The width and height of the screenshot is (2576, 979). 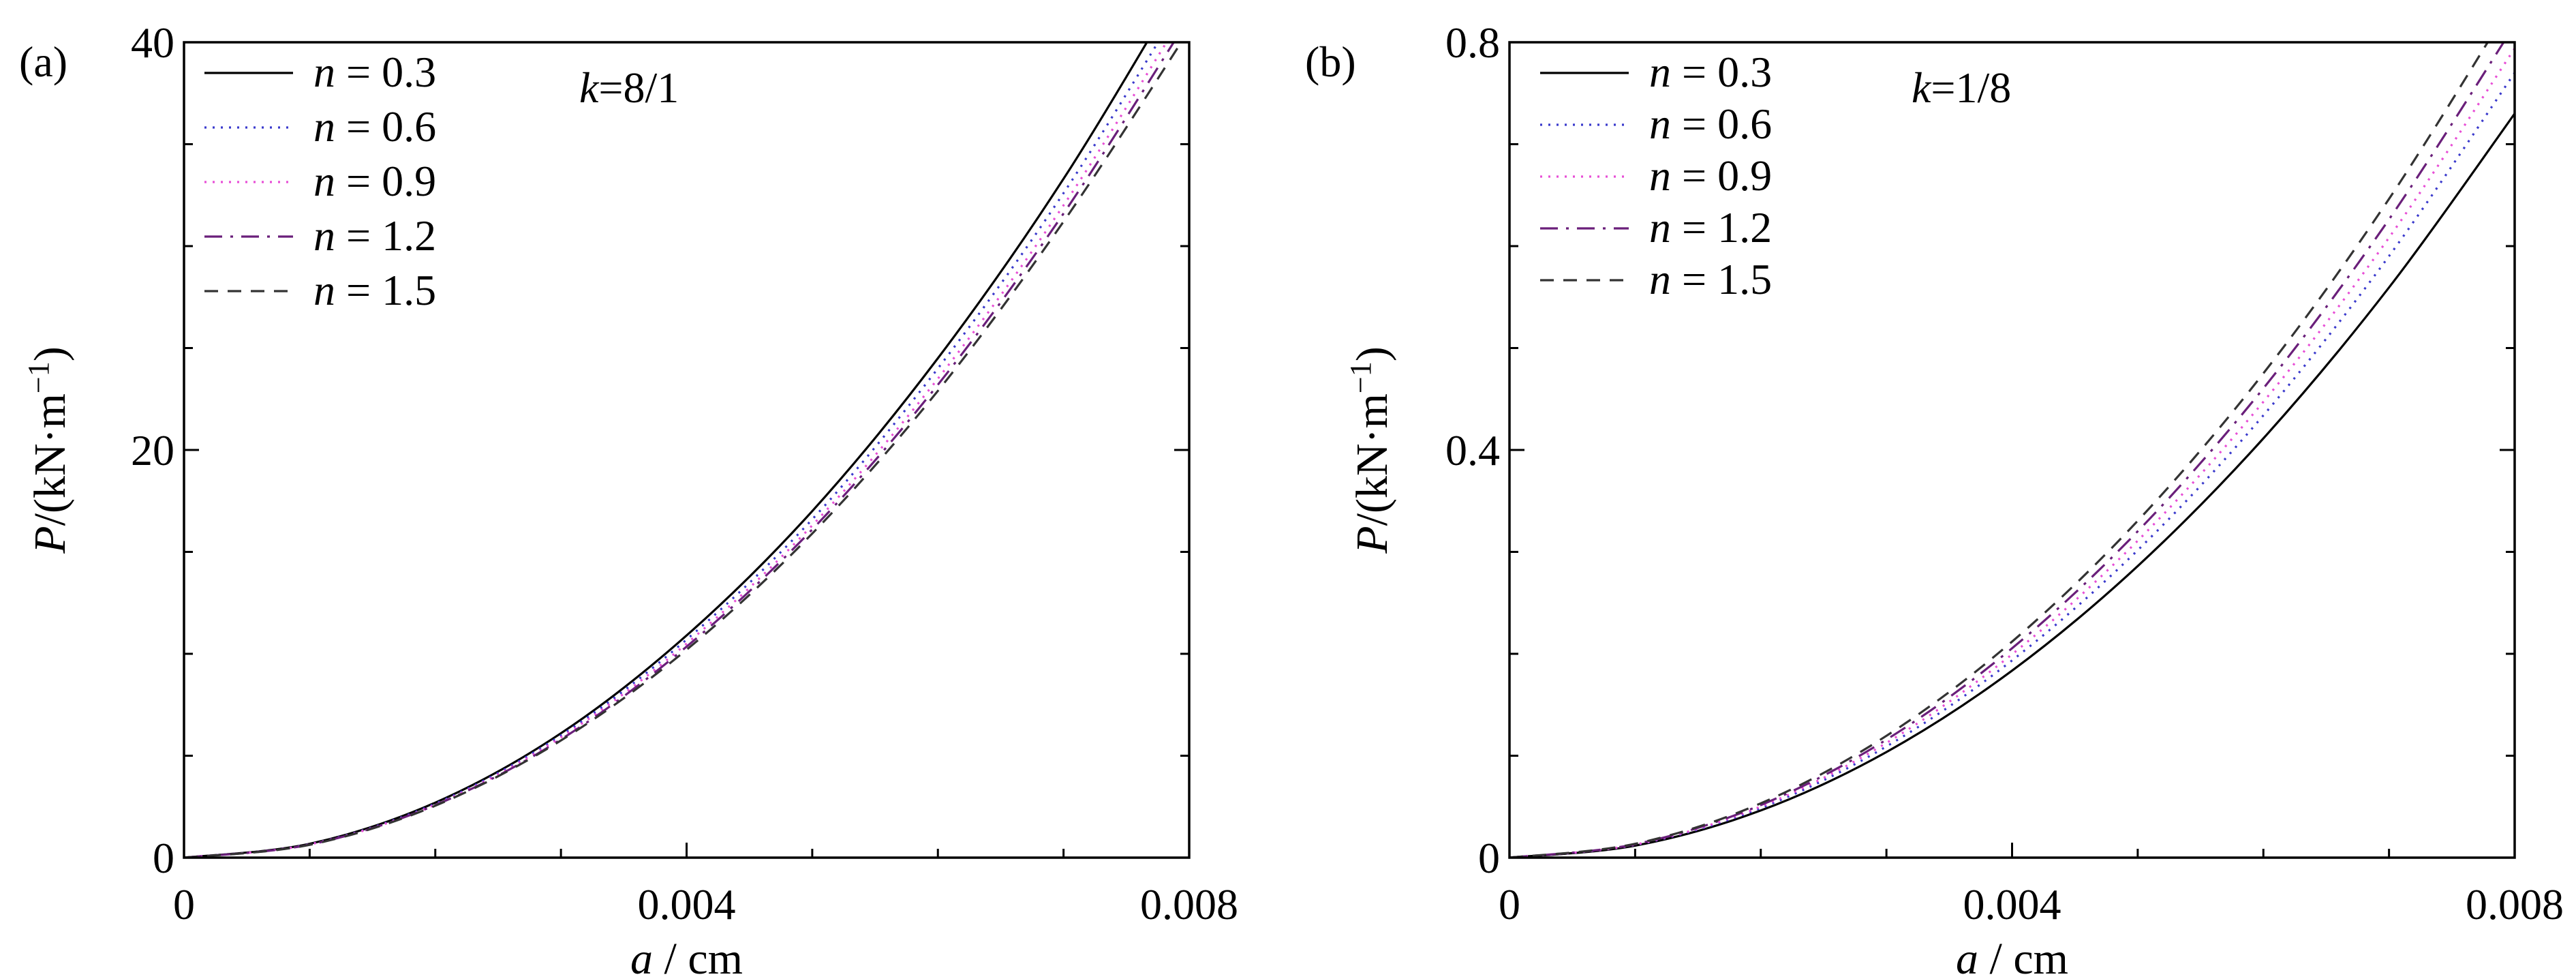 What do you see at coordinates (1472, 42) in the screenshot?
I see `y-tick-label: 0.8` at bounding box center [1472, 42].